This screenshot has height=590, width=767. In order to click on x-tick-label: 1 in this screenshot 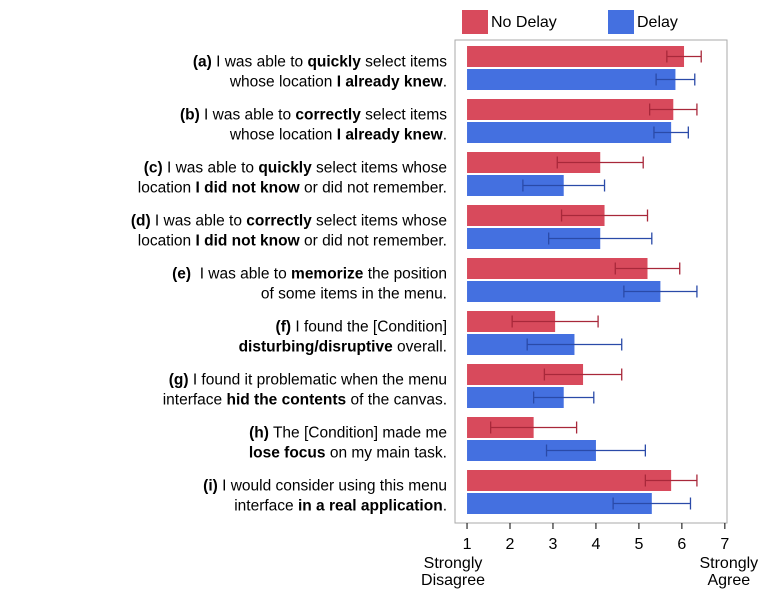, I will do `click(467, 544)`.